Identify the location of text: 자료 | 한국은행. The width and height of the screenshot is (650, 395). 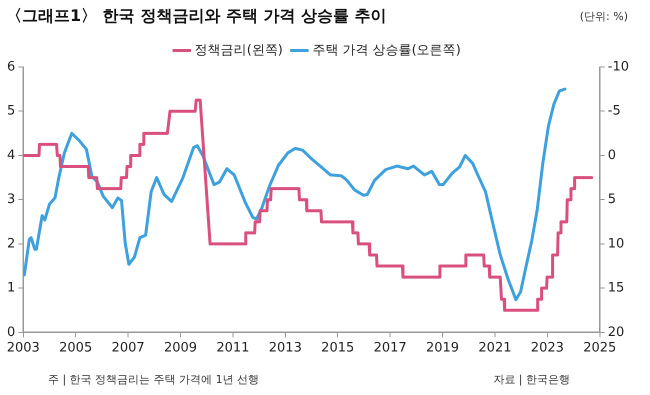
(531, 379).